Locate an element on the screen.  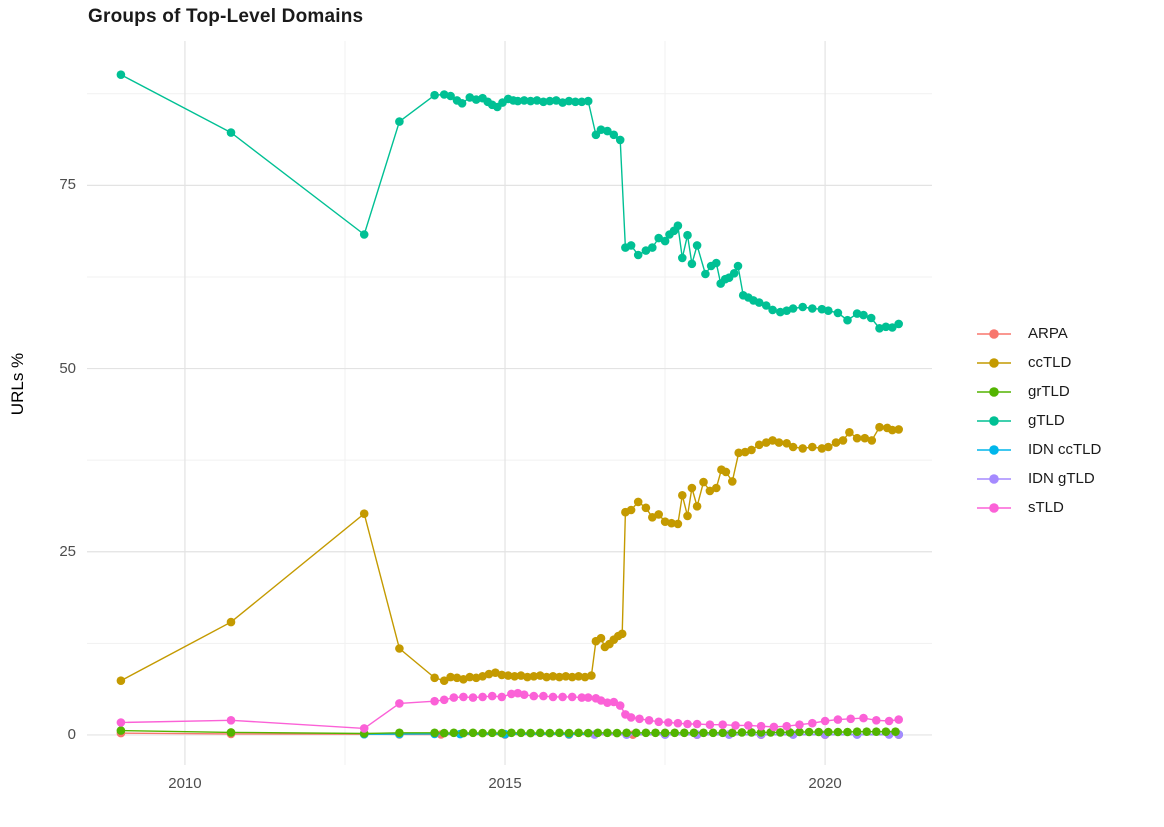
legend-label: IDN gTLD is located at coordinates (1061, 478).